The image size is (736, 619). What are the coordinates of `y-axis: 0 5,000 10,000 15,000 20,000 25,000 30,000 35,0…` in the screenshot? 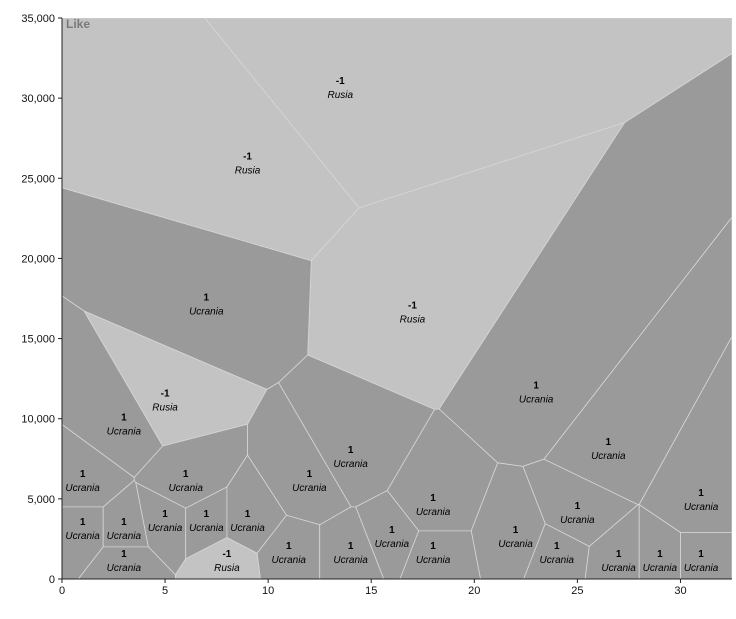 It's located at (42, 299).